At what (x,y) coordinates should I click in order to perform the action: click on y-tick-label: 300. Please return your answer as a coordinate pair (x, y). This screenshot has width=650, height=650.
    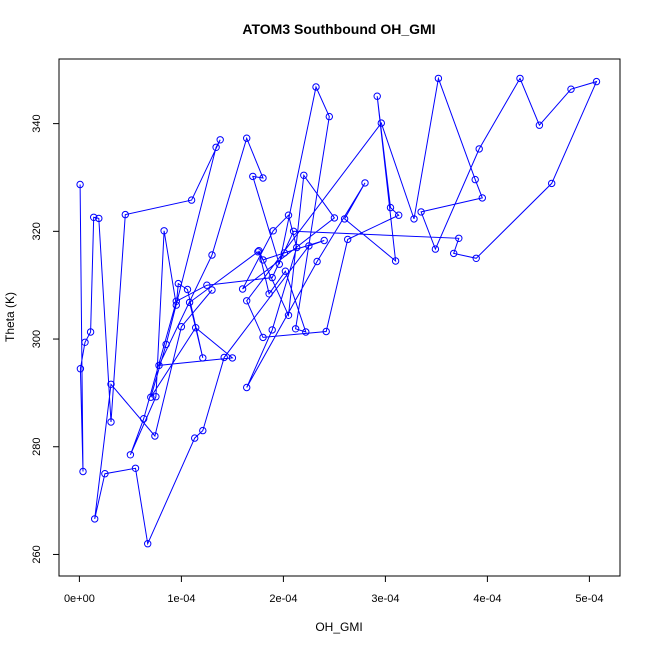
    Looking at the image, I should click on (37, 339).